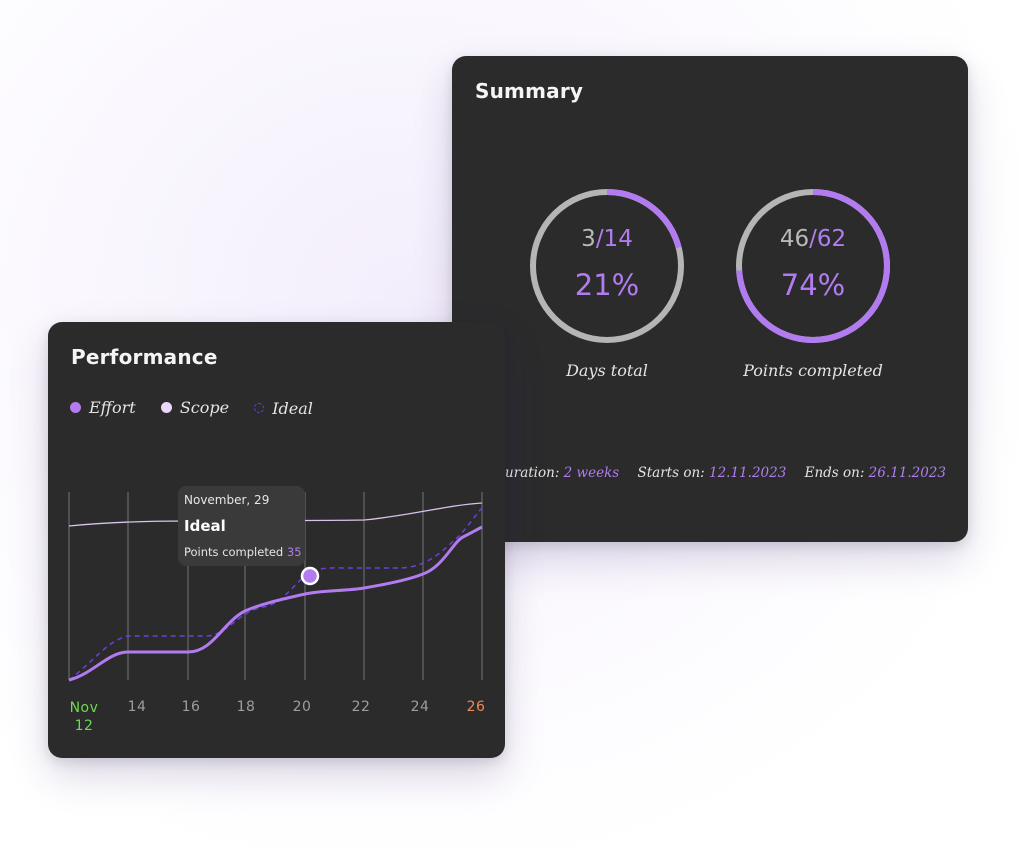 The width and height of the screenshot is (1020, 846). I want to click on tooltip-line: Points completed 35, so click(243, 552).